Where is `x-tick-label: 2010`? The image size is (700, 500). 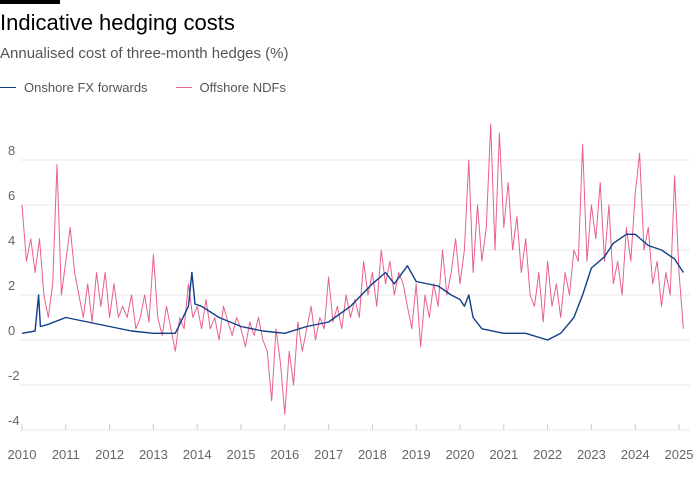 x-tick-label: 2010 is located at coordinates (22, 454).